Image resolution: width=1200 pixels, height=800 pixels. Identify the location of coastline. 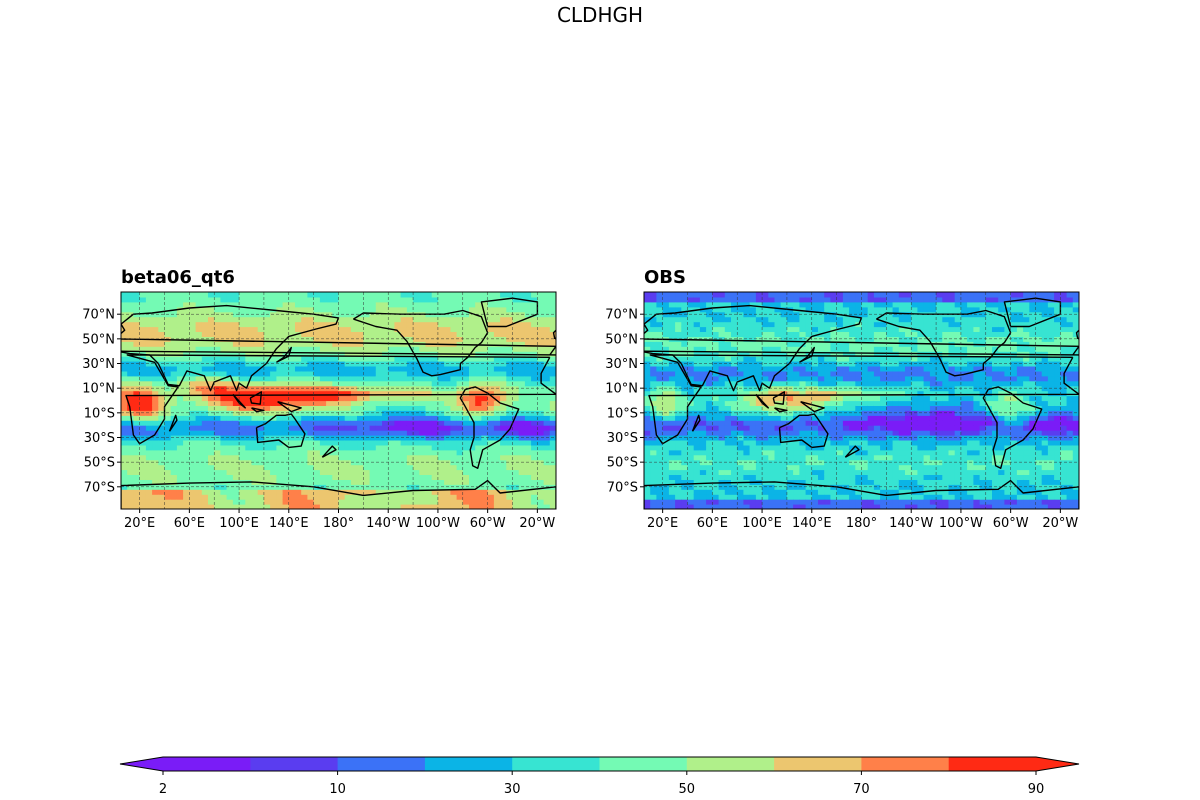
(509, 312).